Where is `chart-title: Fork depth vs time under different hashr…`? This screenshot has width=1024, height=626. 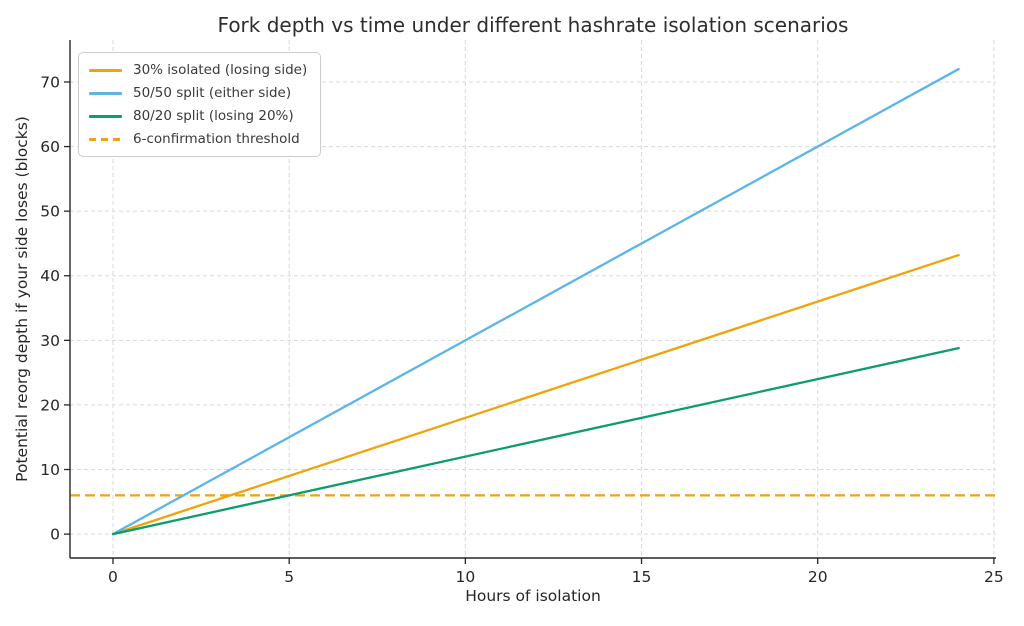
chart-title: Fork depth vs time under different hashr… is located at coordinates (533, 25).